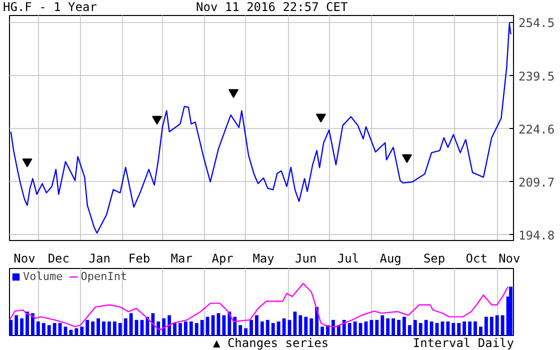 The height and width of the screenshot is (350, 560). What do you see at coordinates (348, 259) in the screenshot?
I see `x-tick-label: Jul` at bounding box center [348, 259].